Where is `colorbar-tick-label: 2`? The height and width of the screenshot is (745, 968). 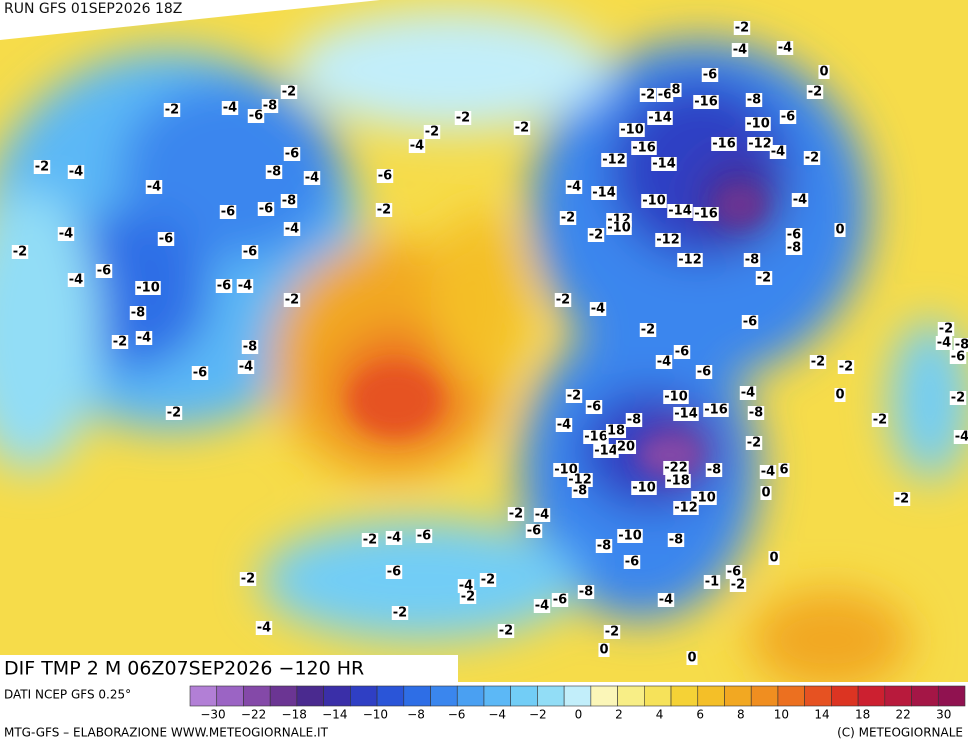
colorbar-tick-label: 2 is located at coordinates (619, 715).